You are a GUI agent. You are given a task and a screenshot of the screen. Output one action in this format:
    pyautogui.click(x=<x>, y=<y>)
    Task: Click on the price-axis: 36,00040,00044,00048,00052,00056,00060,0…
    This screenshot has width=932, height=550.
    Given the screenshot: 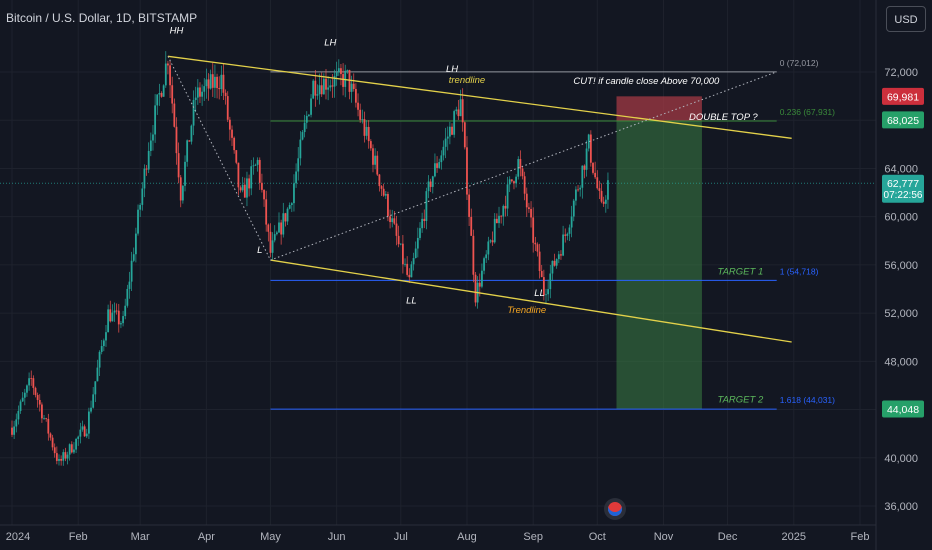 What is the action you would take?
    pyautogui.click(x=903, y=275)
    